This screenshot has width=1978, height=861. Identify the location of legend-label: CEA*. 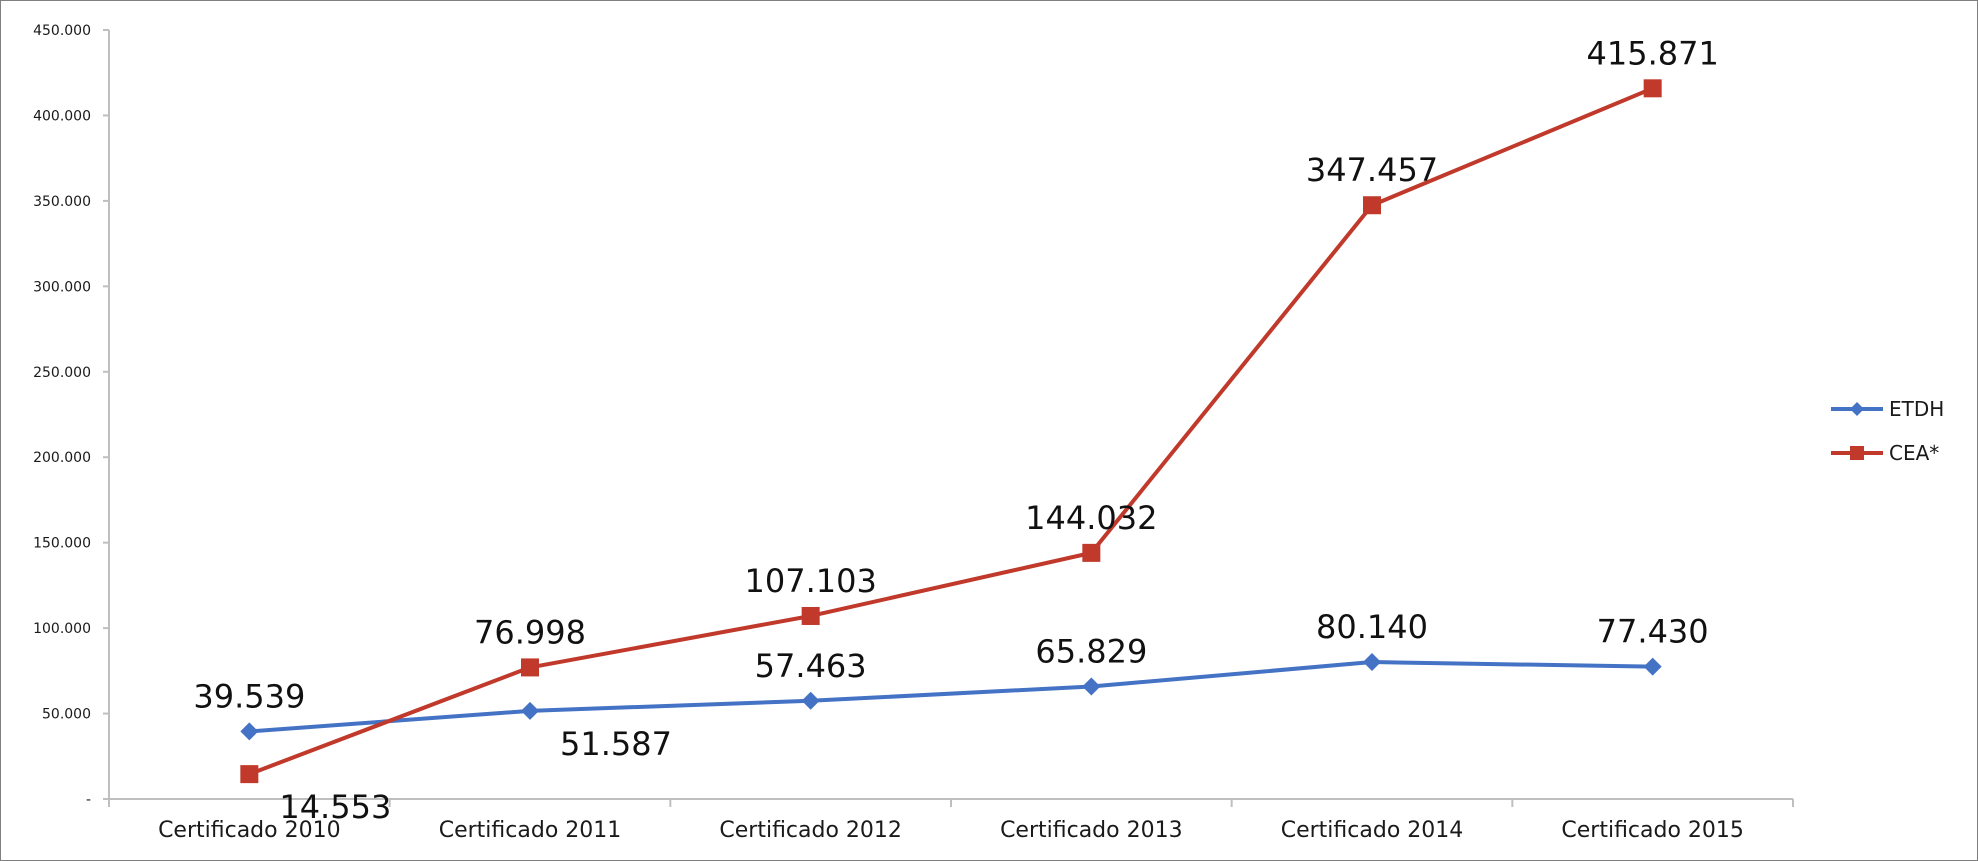
(1914, 453).